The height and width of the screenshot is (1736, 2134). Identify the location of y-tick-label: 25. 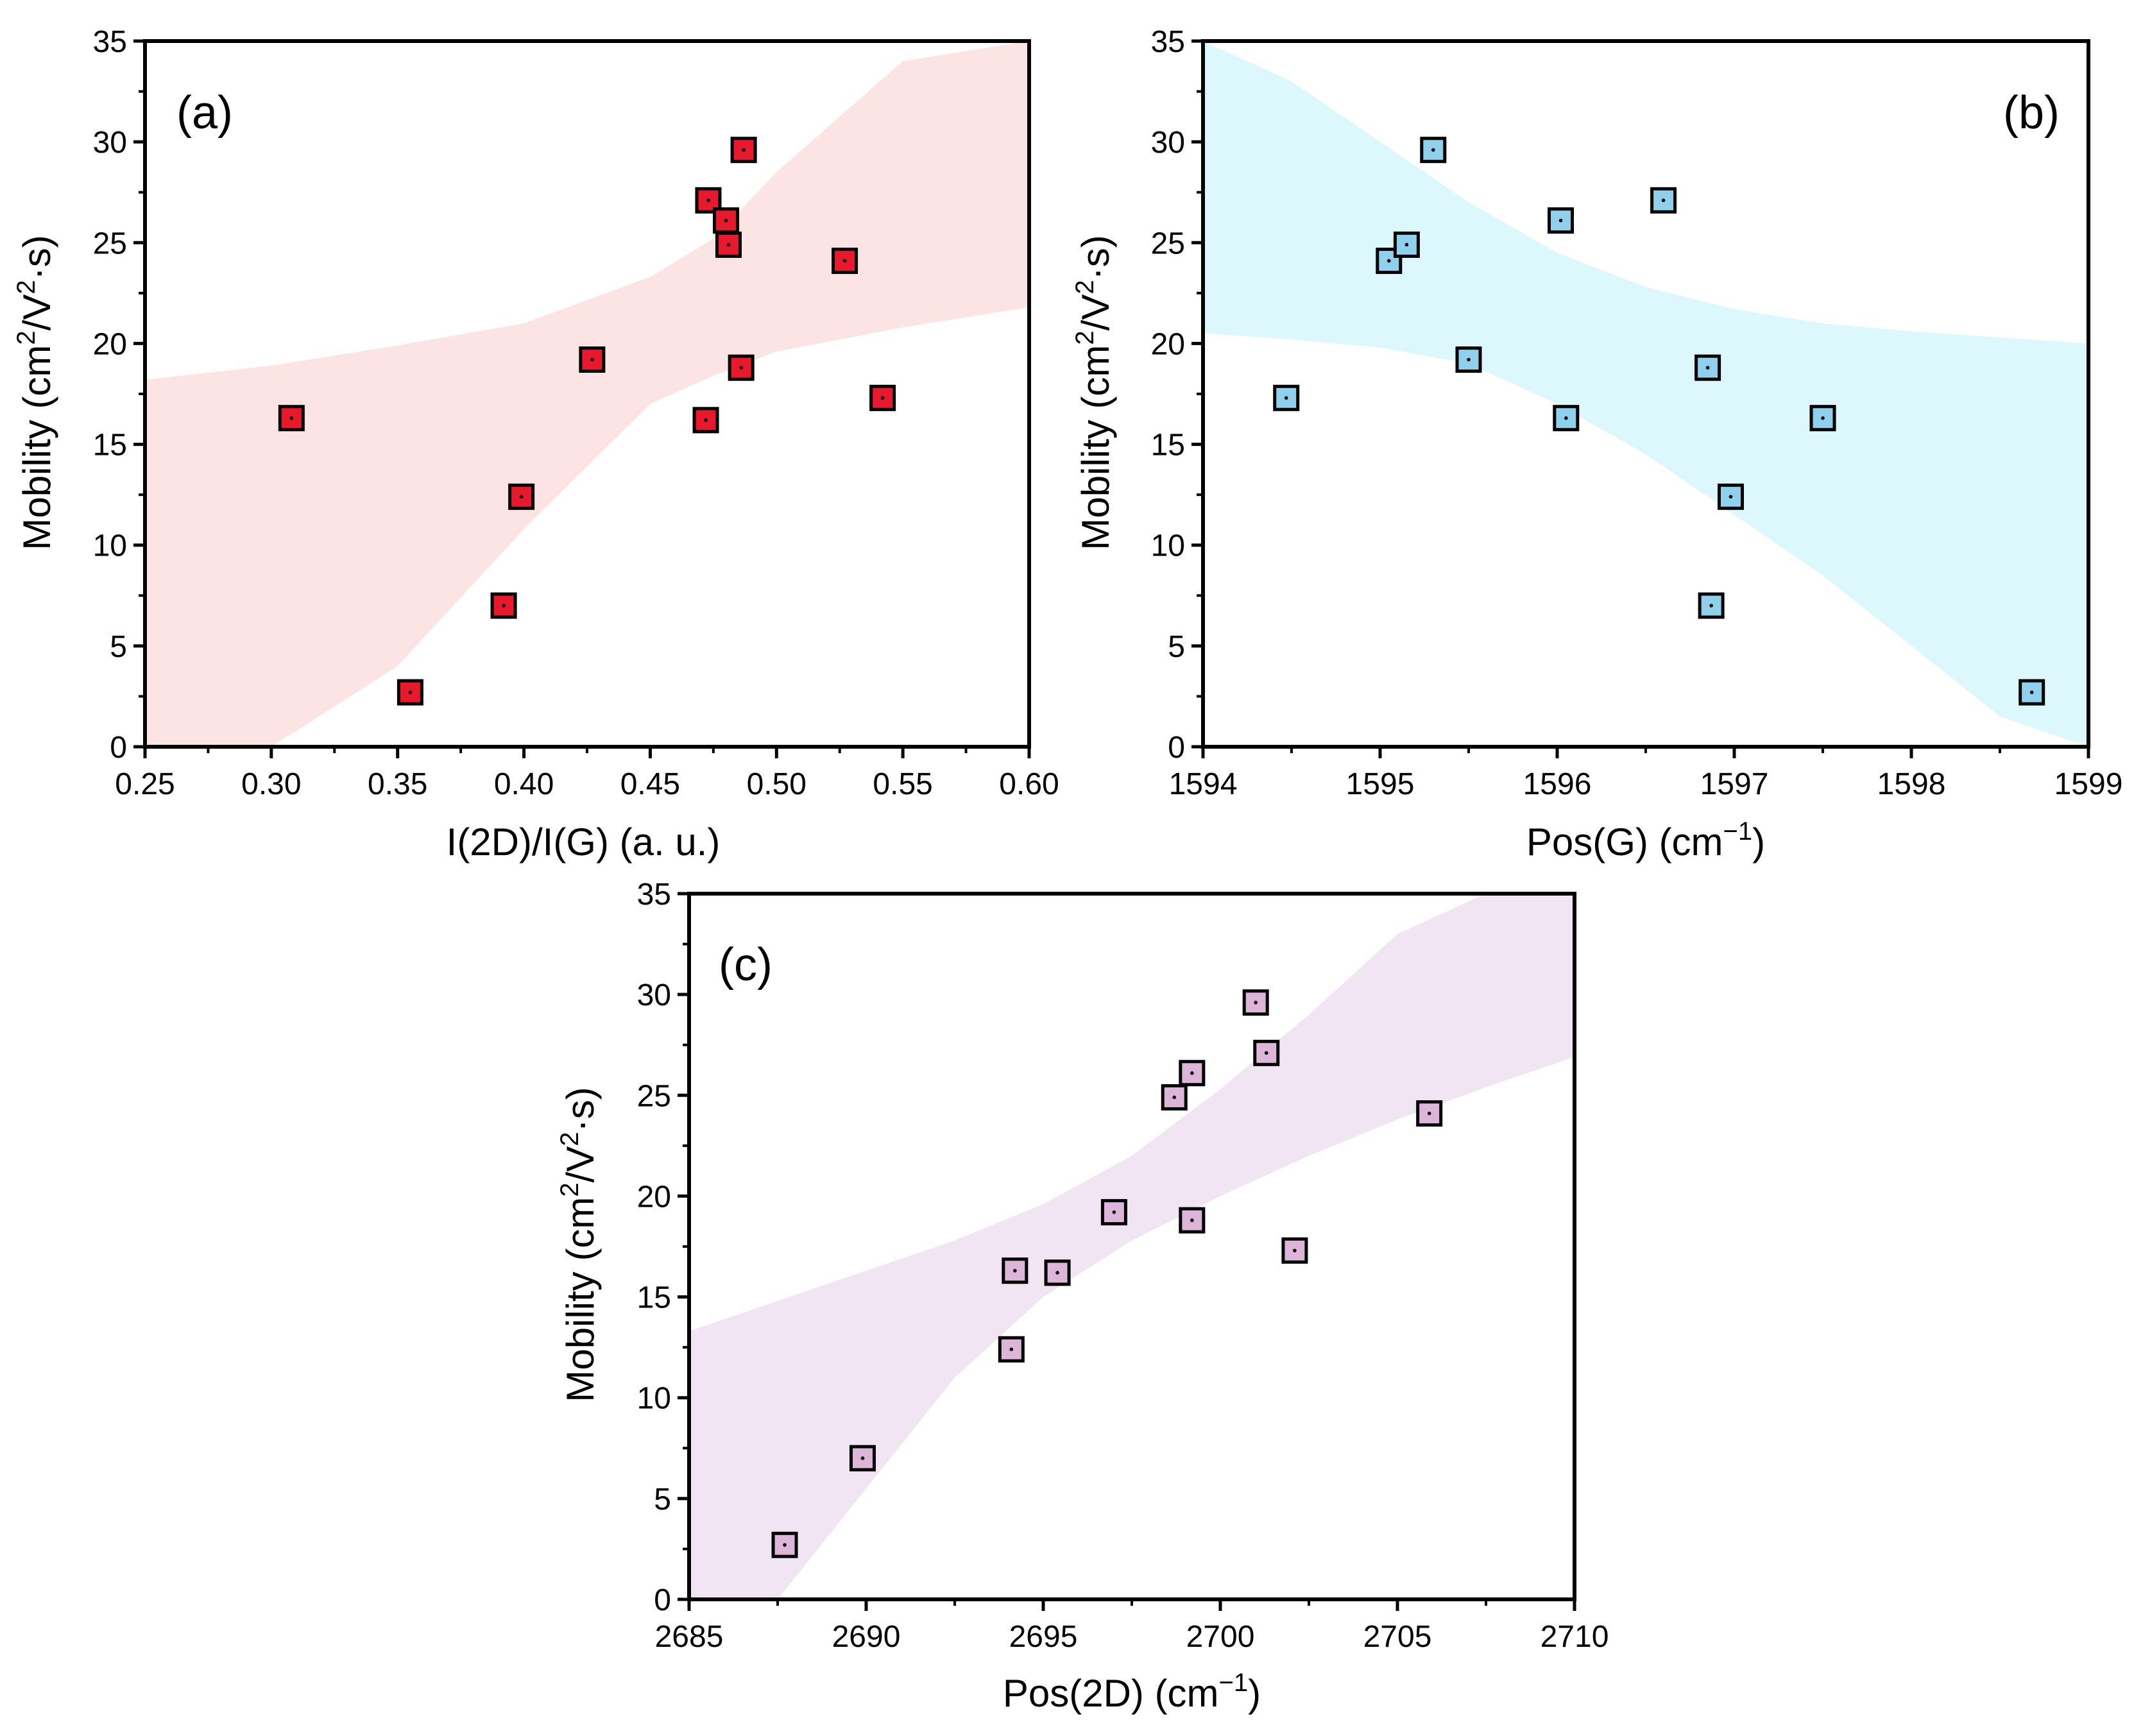
(1168, 243).